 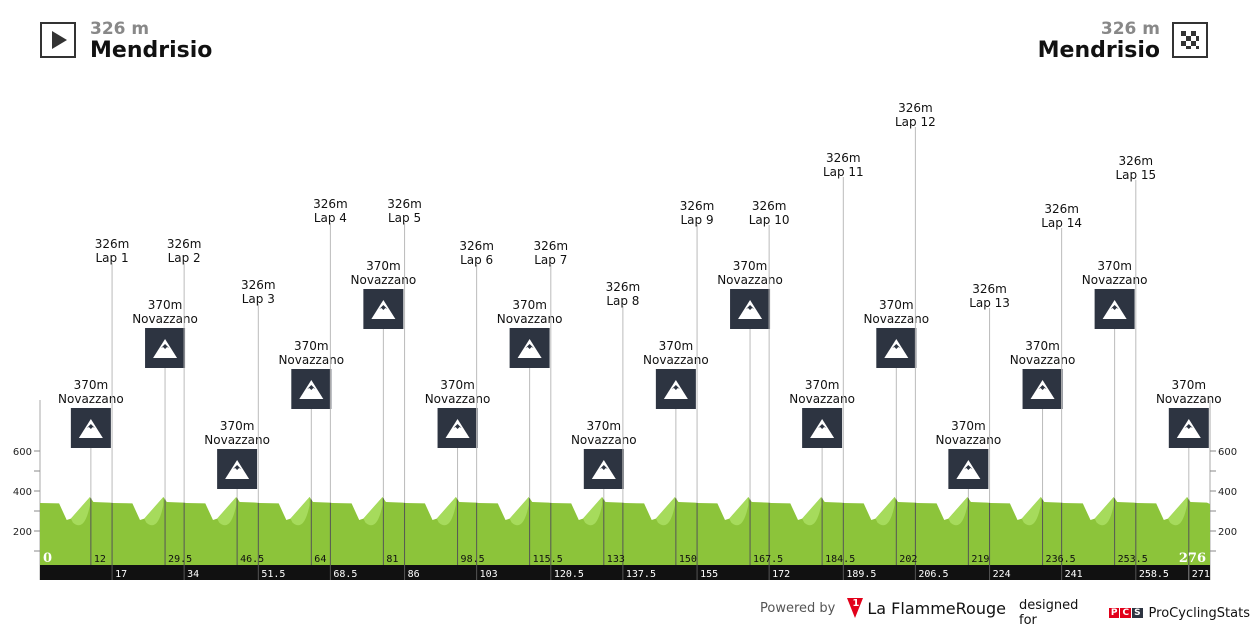 I want to click on km-label-bottom: 120.5, so click(x=569, y=574).